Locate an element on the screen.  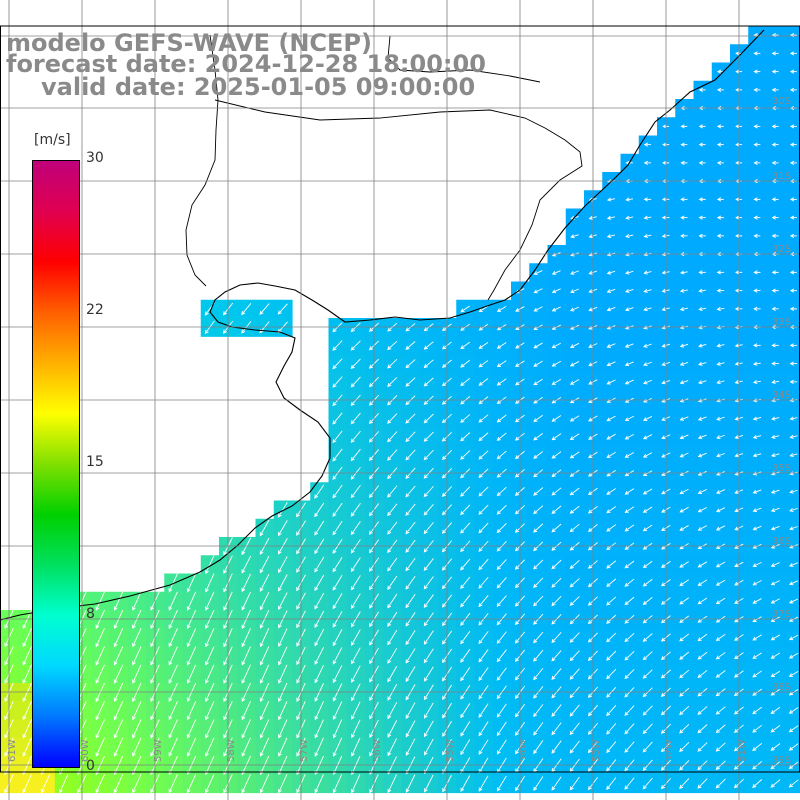
colorbar-tick-8: 8 is located at coordinates (90, 614).